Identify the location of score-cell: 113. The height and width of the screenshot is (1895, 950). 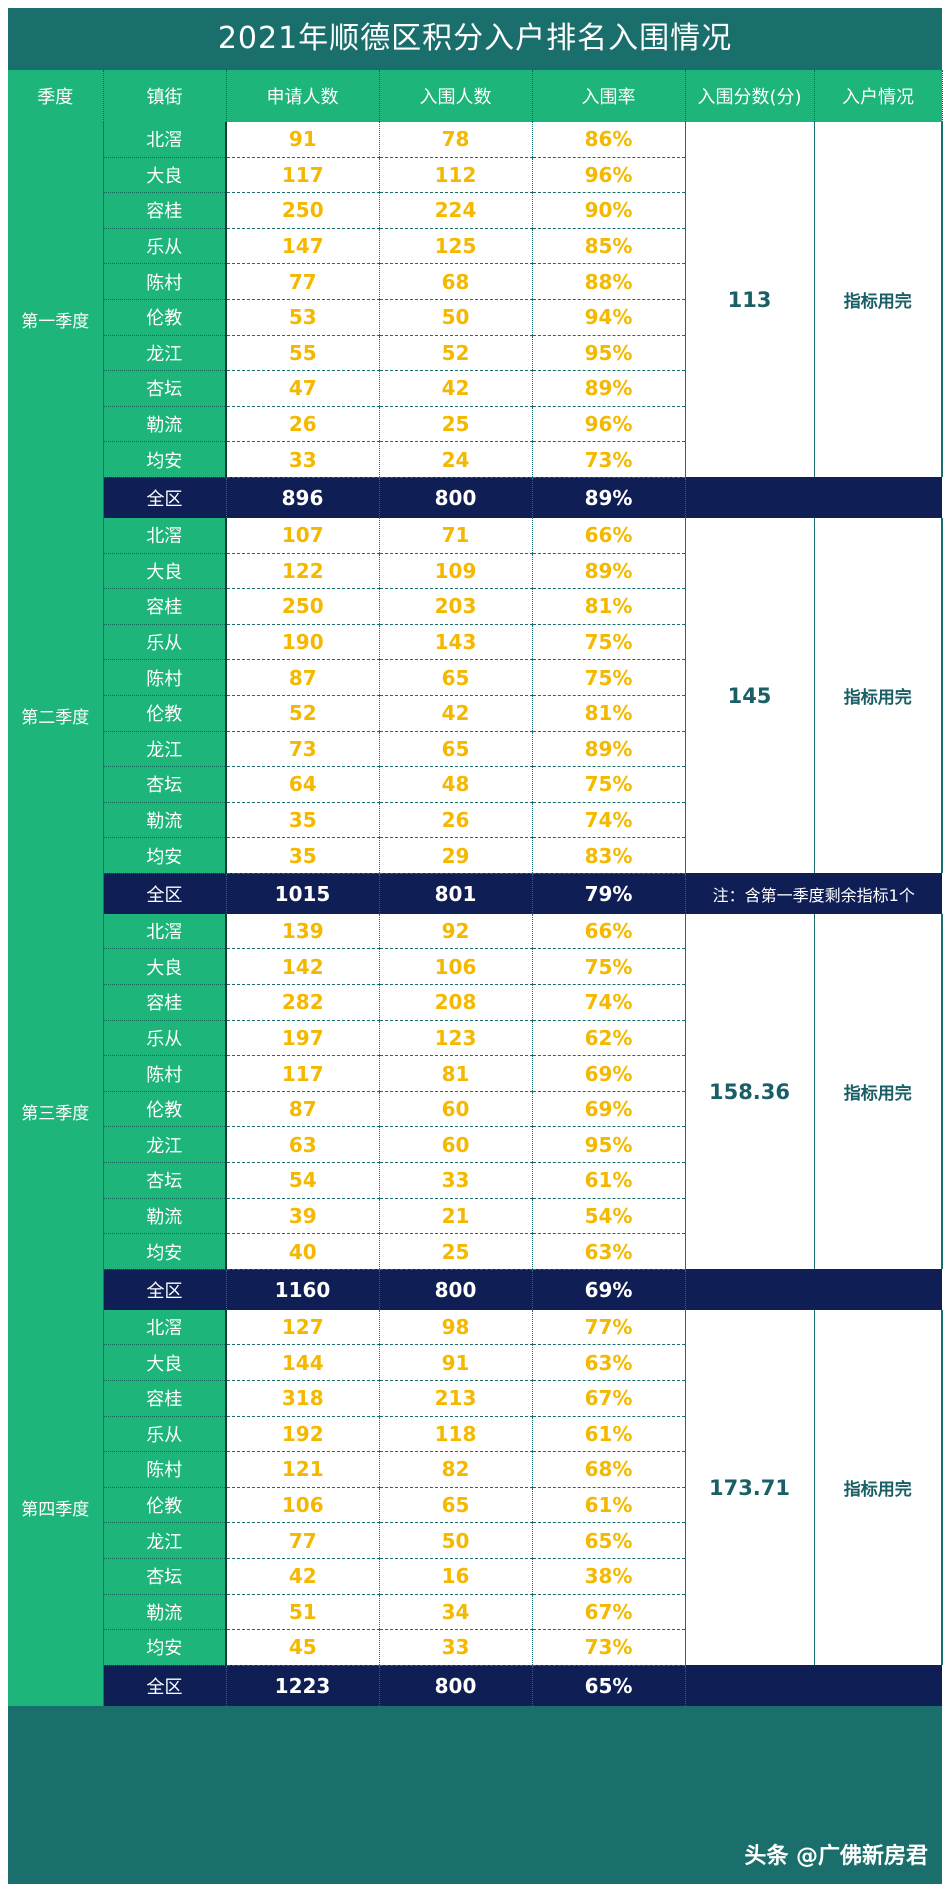
(749, 300).